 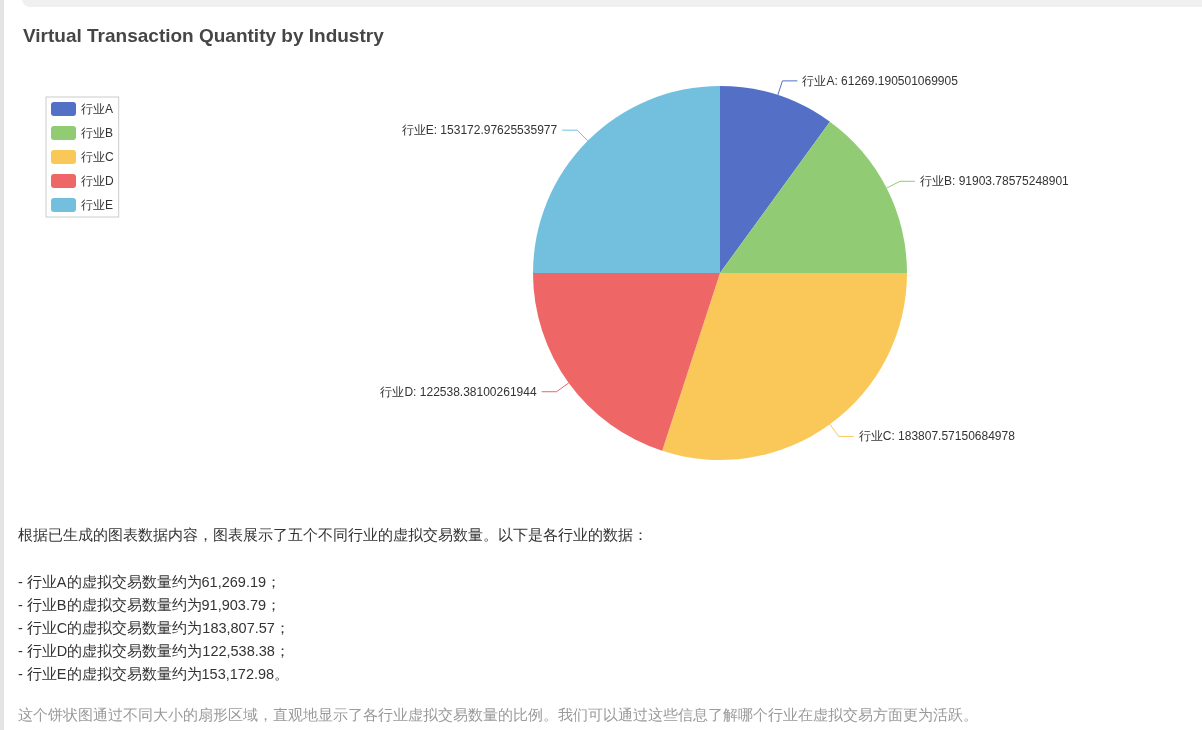 What do you see at coordinates (333, 535) in the screenshot?
I see `text: 根据已生成的图表数据内容，图表展示了五个不同行业的虚拟交易数量。以下是各行业的数据：` at bounding box center [333, 535].